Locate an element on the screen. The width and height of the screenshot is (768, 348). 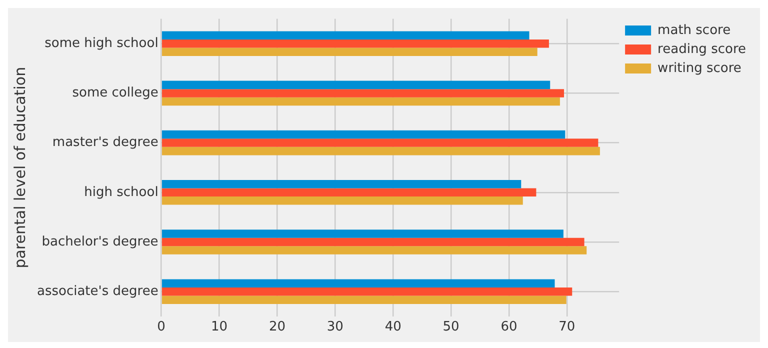
y-tick-label: bachelor's degree is located at coordinates (100, 242).